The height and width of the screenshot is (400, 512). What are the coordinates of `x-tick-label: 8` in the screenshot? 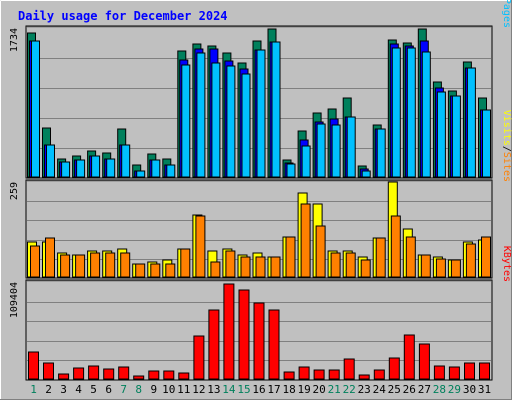 It's located at (138, 389).